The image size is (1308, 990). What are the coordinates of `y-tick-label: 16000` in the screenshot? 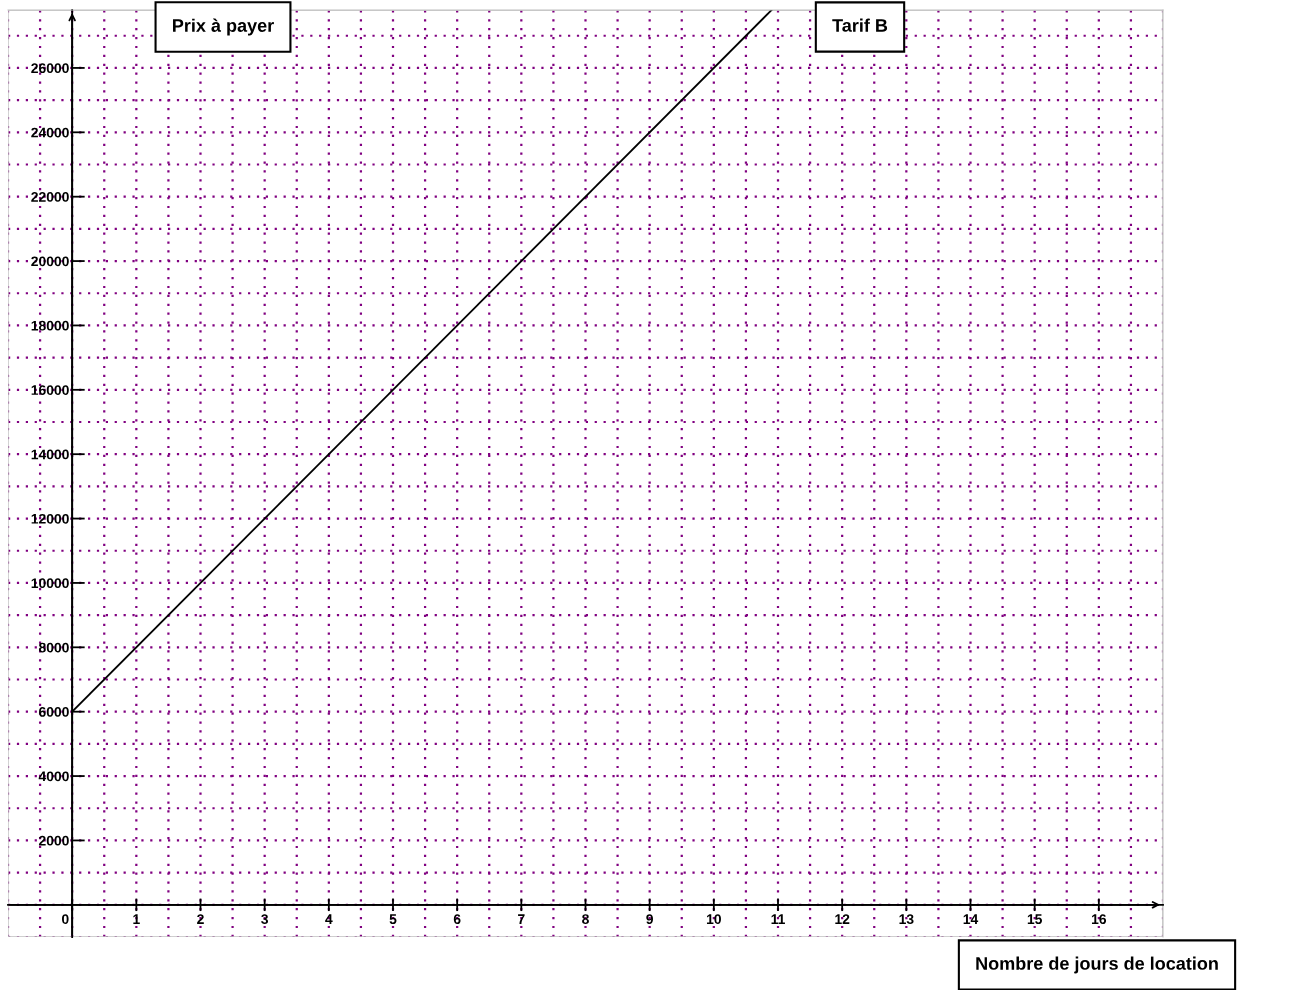 It's located at (50, 390).